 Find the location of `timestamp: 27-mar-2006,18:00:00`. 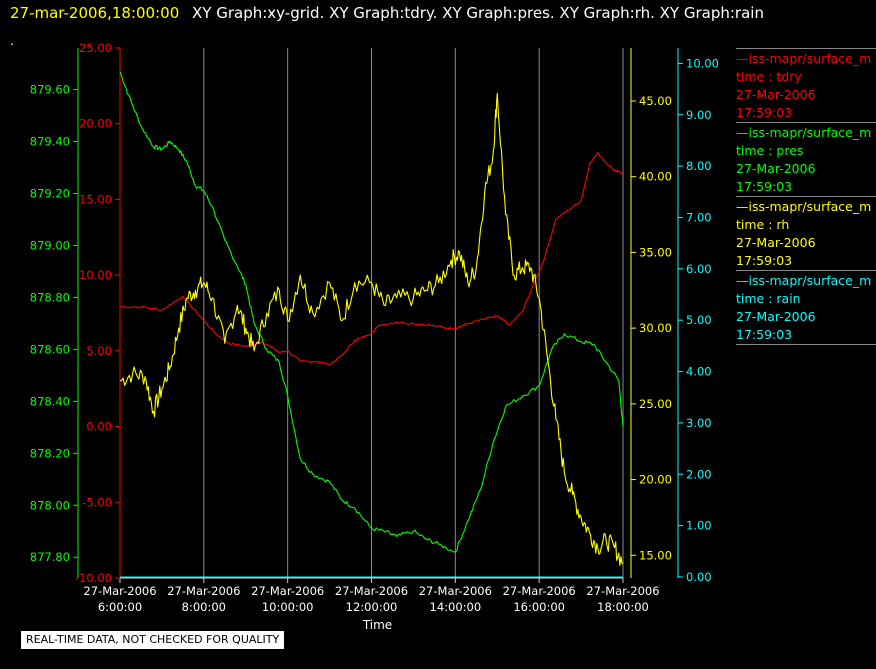

timestamp: 27-mar-2006,18:00:00 is located at coordinates (95, 13).